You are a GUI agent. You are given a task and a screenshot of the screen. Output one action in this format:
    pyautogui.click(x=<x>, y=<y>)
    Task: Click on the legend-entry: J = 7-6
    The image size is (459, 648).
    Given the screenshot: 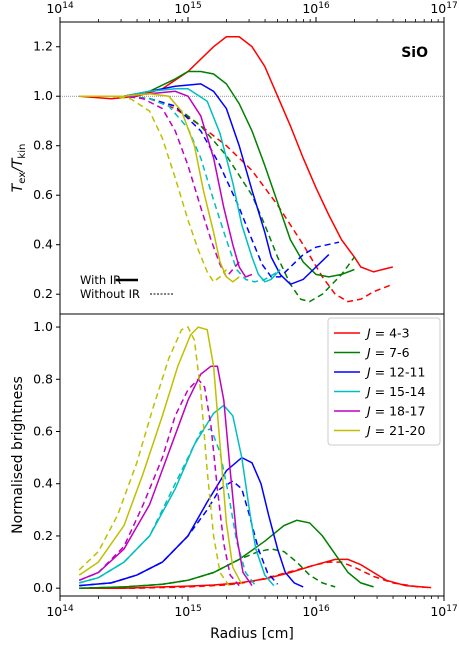 What is the action you would take?
    pyautogui.click(x=372, y=352)
    